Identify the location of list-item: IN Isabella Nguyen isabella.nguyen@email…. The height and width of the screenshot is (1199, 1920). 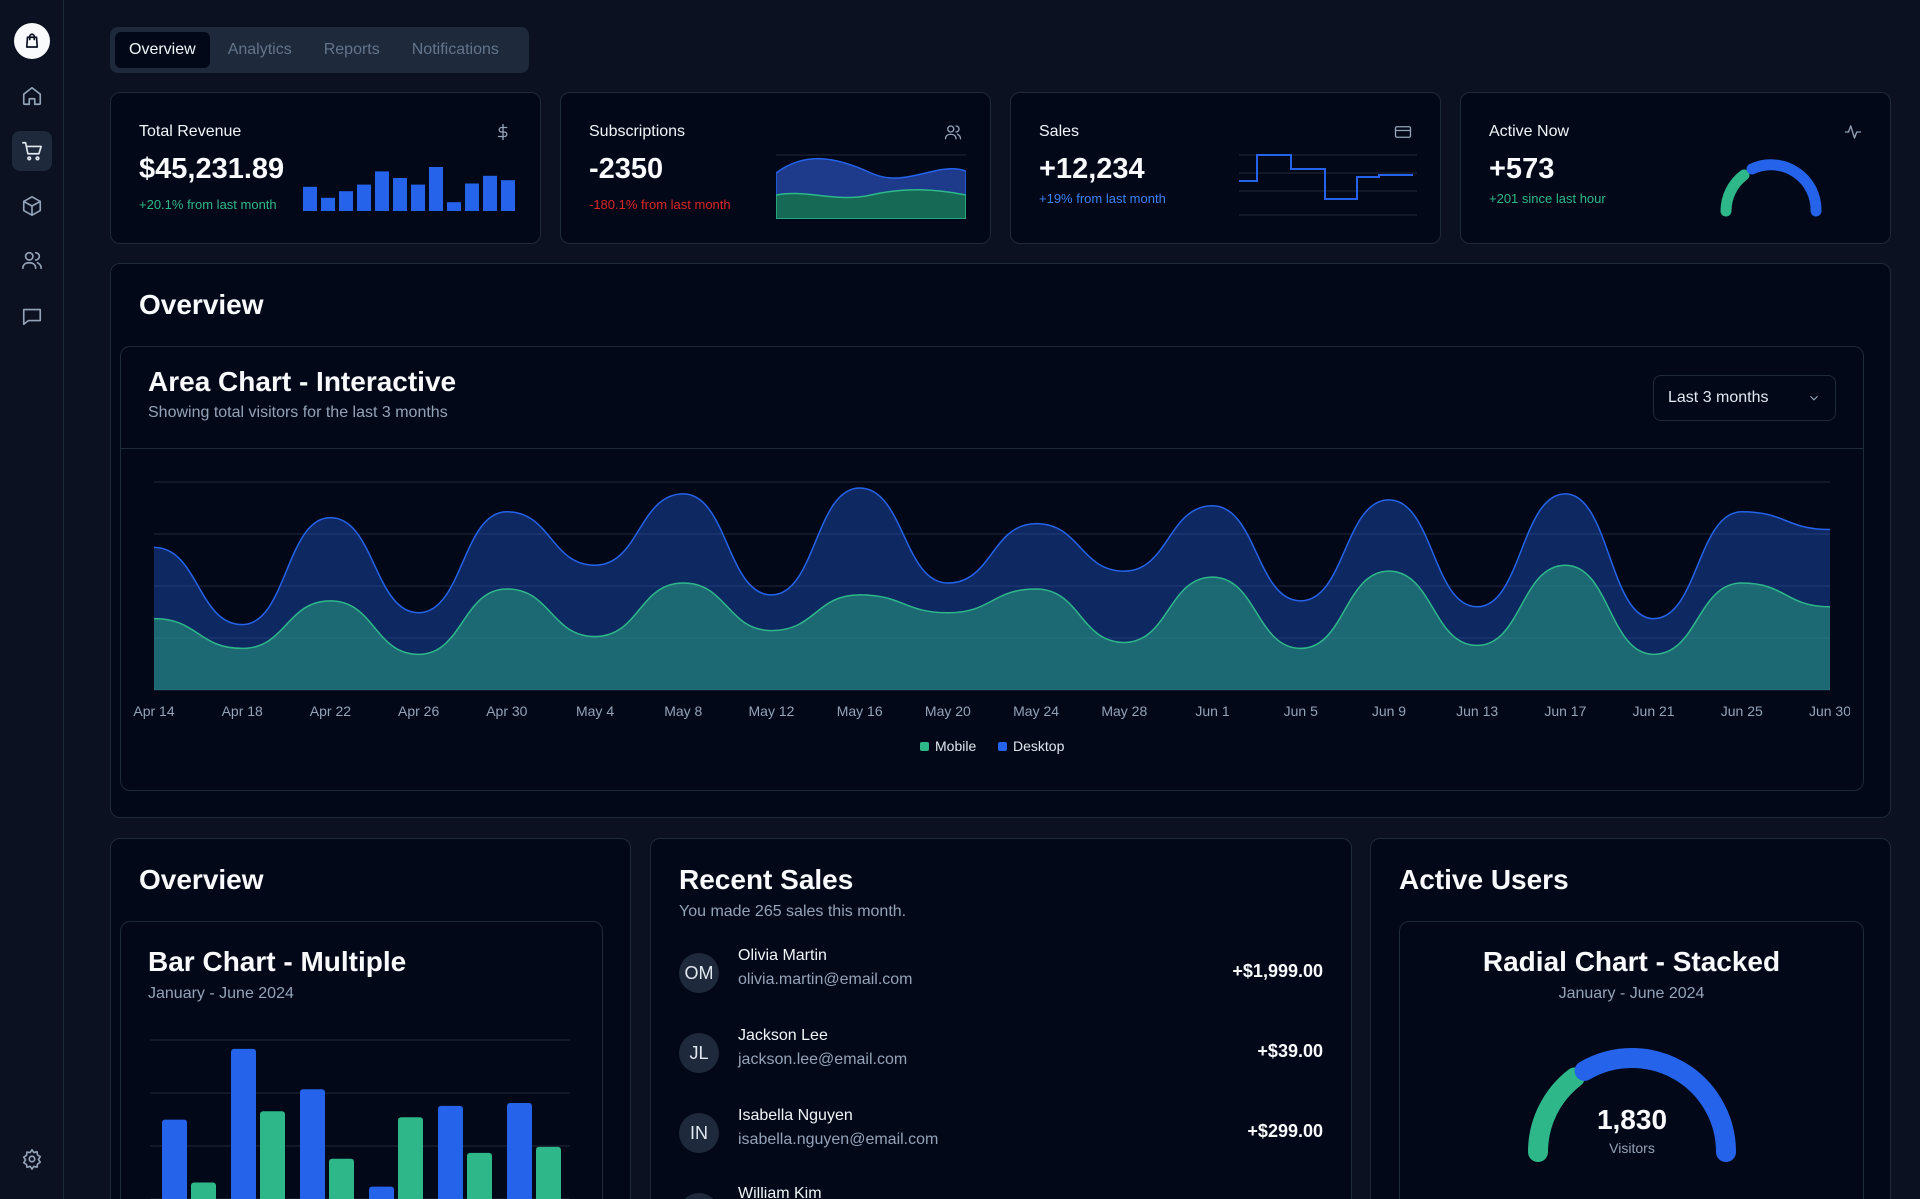
(1001, 1137).